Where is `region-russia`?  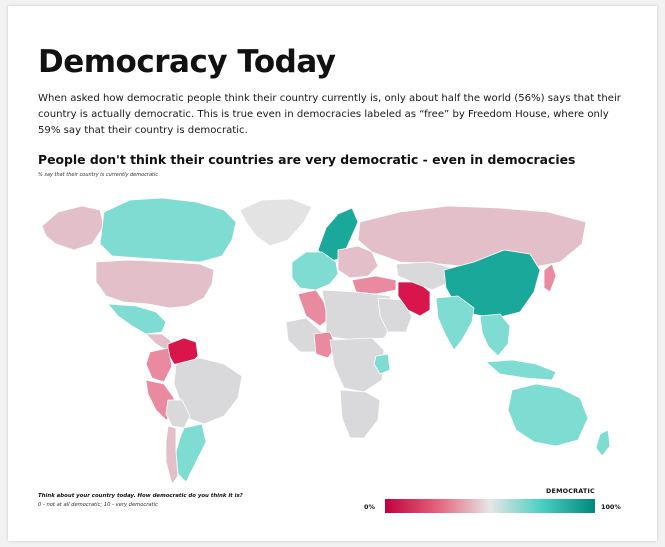
region-russia is located at coordinates (472, 238).